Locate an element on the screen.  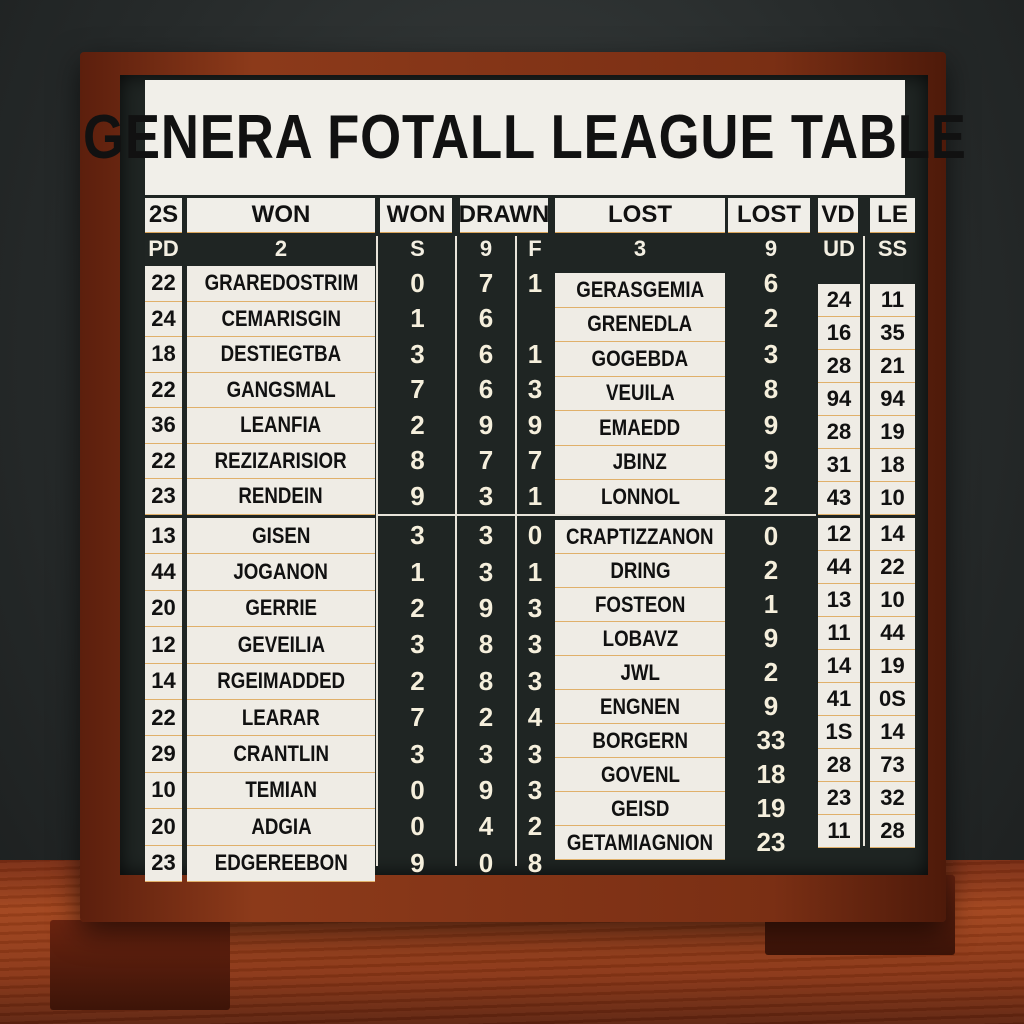
team1-cell: CEMARISGIN is located at coordinates (281, 319).